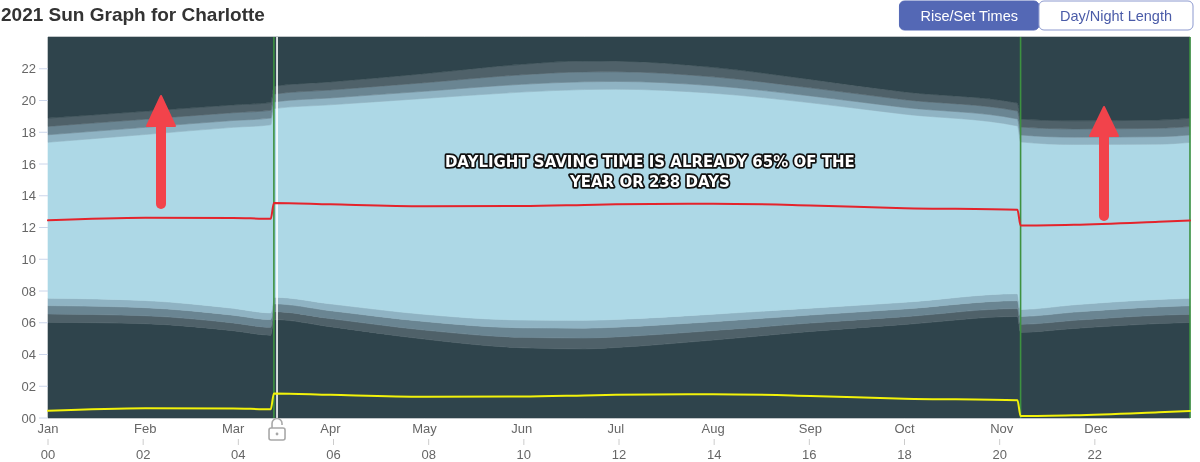 The height and width of the screenshot is (462, 1200). I want to click on y-tick-label: 22, so click(28, 69).